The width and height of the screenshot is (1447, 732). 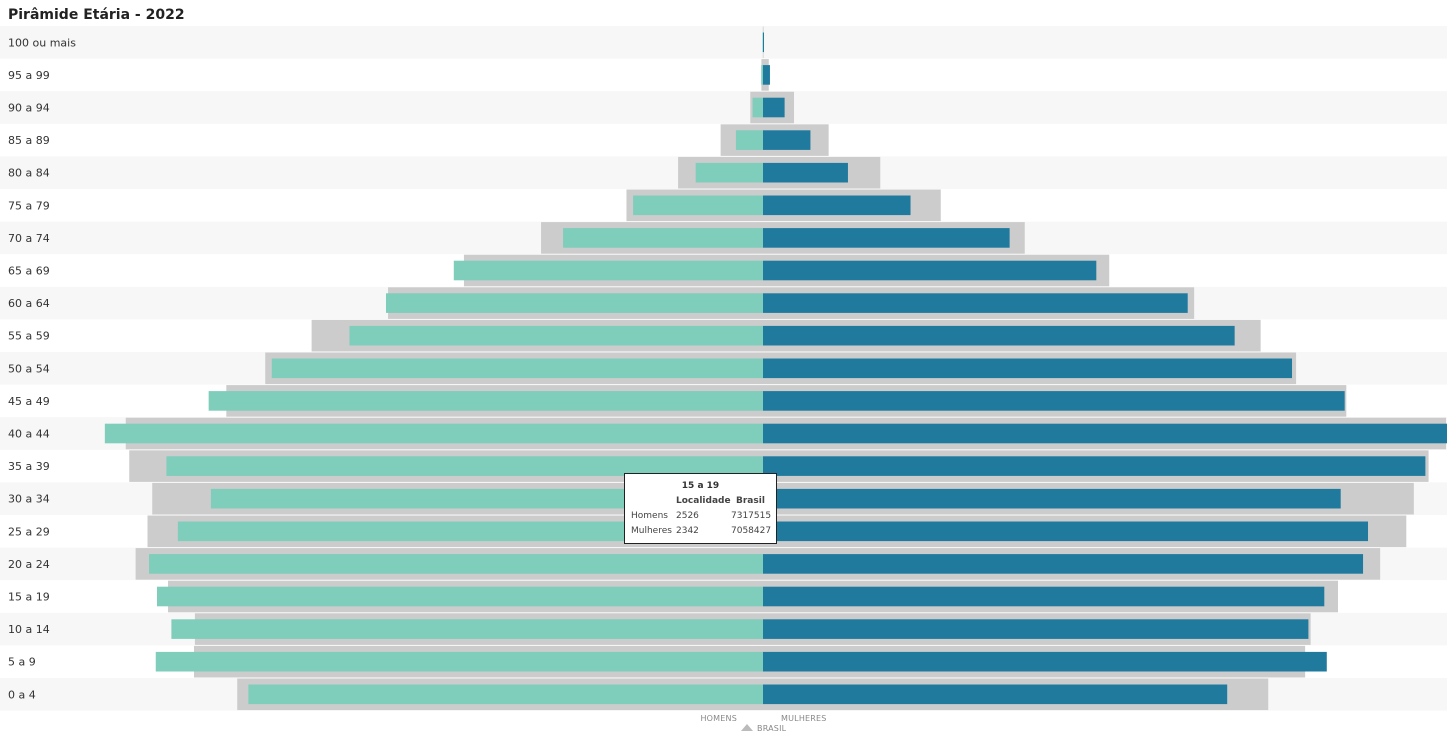 I want to click on age-group-label: 65 a 69, so click(x=29, y=271).